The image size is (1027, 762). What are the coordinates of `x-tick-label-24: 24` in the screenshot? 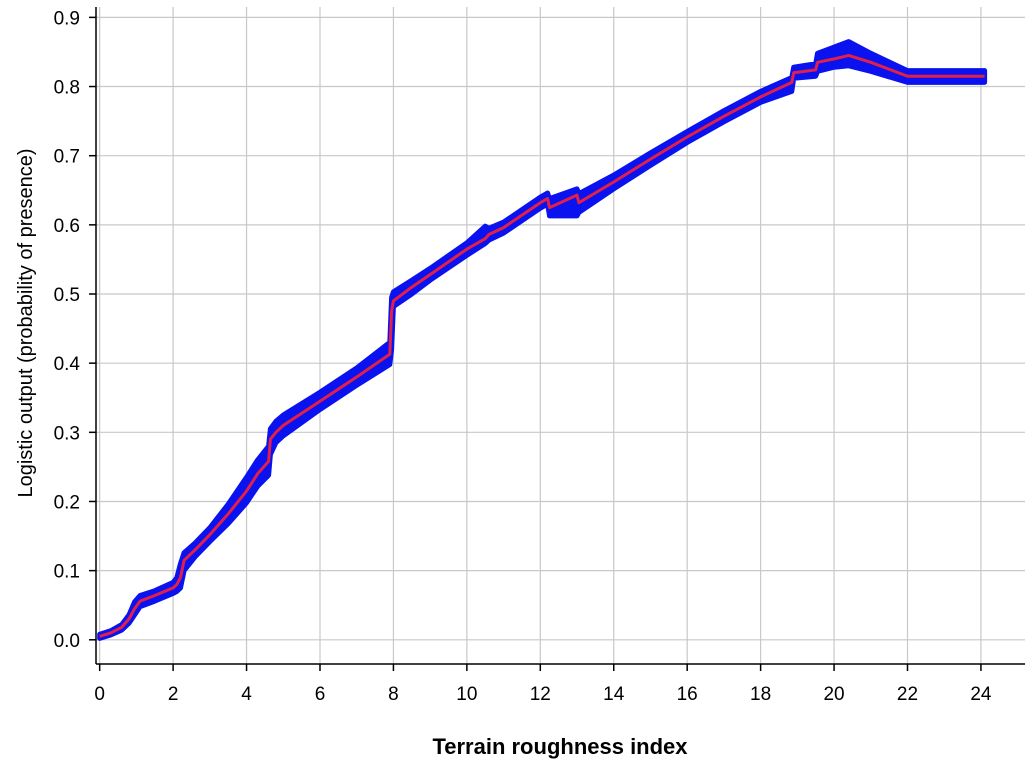 It's located at (981, 694).